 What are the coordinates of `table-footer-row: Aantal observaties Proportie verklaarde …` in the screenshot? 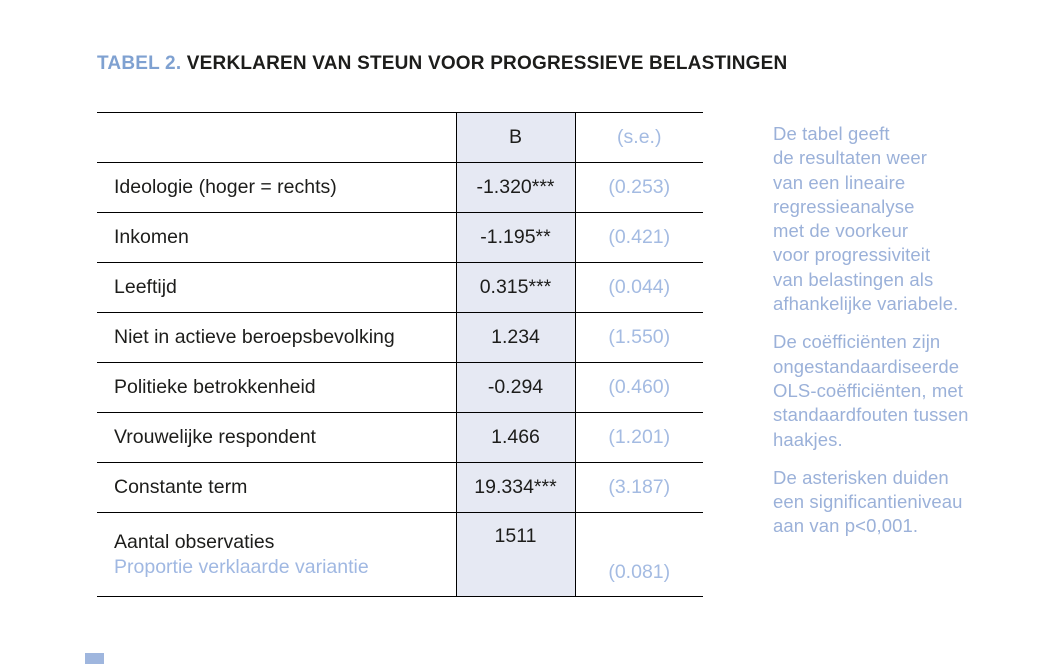 It's located at (400, 554).